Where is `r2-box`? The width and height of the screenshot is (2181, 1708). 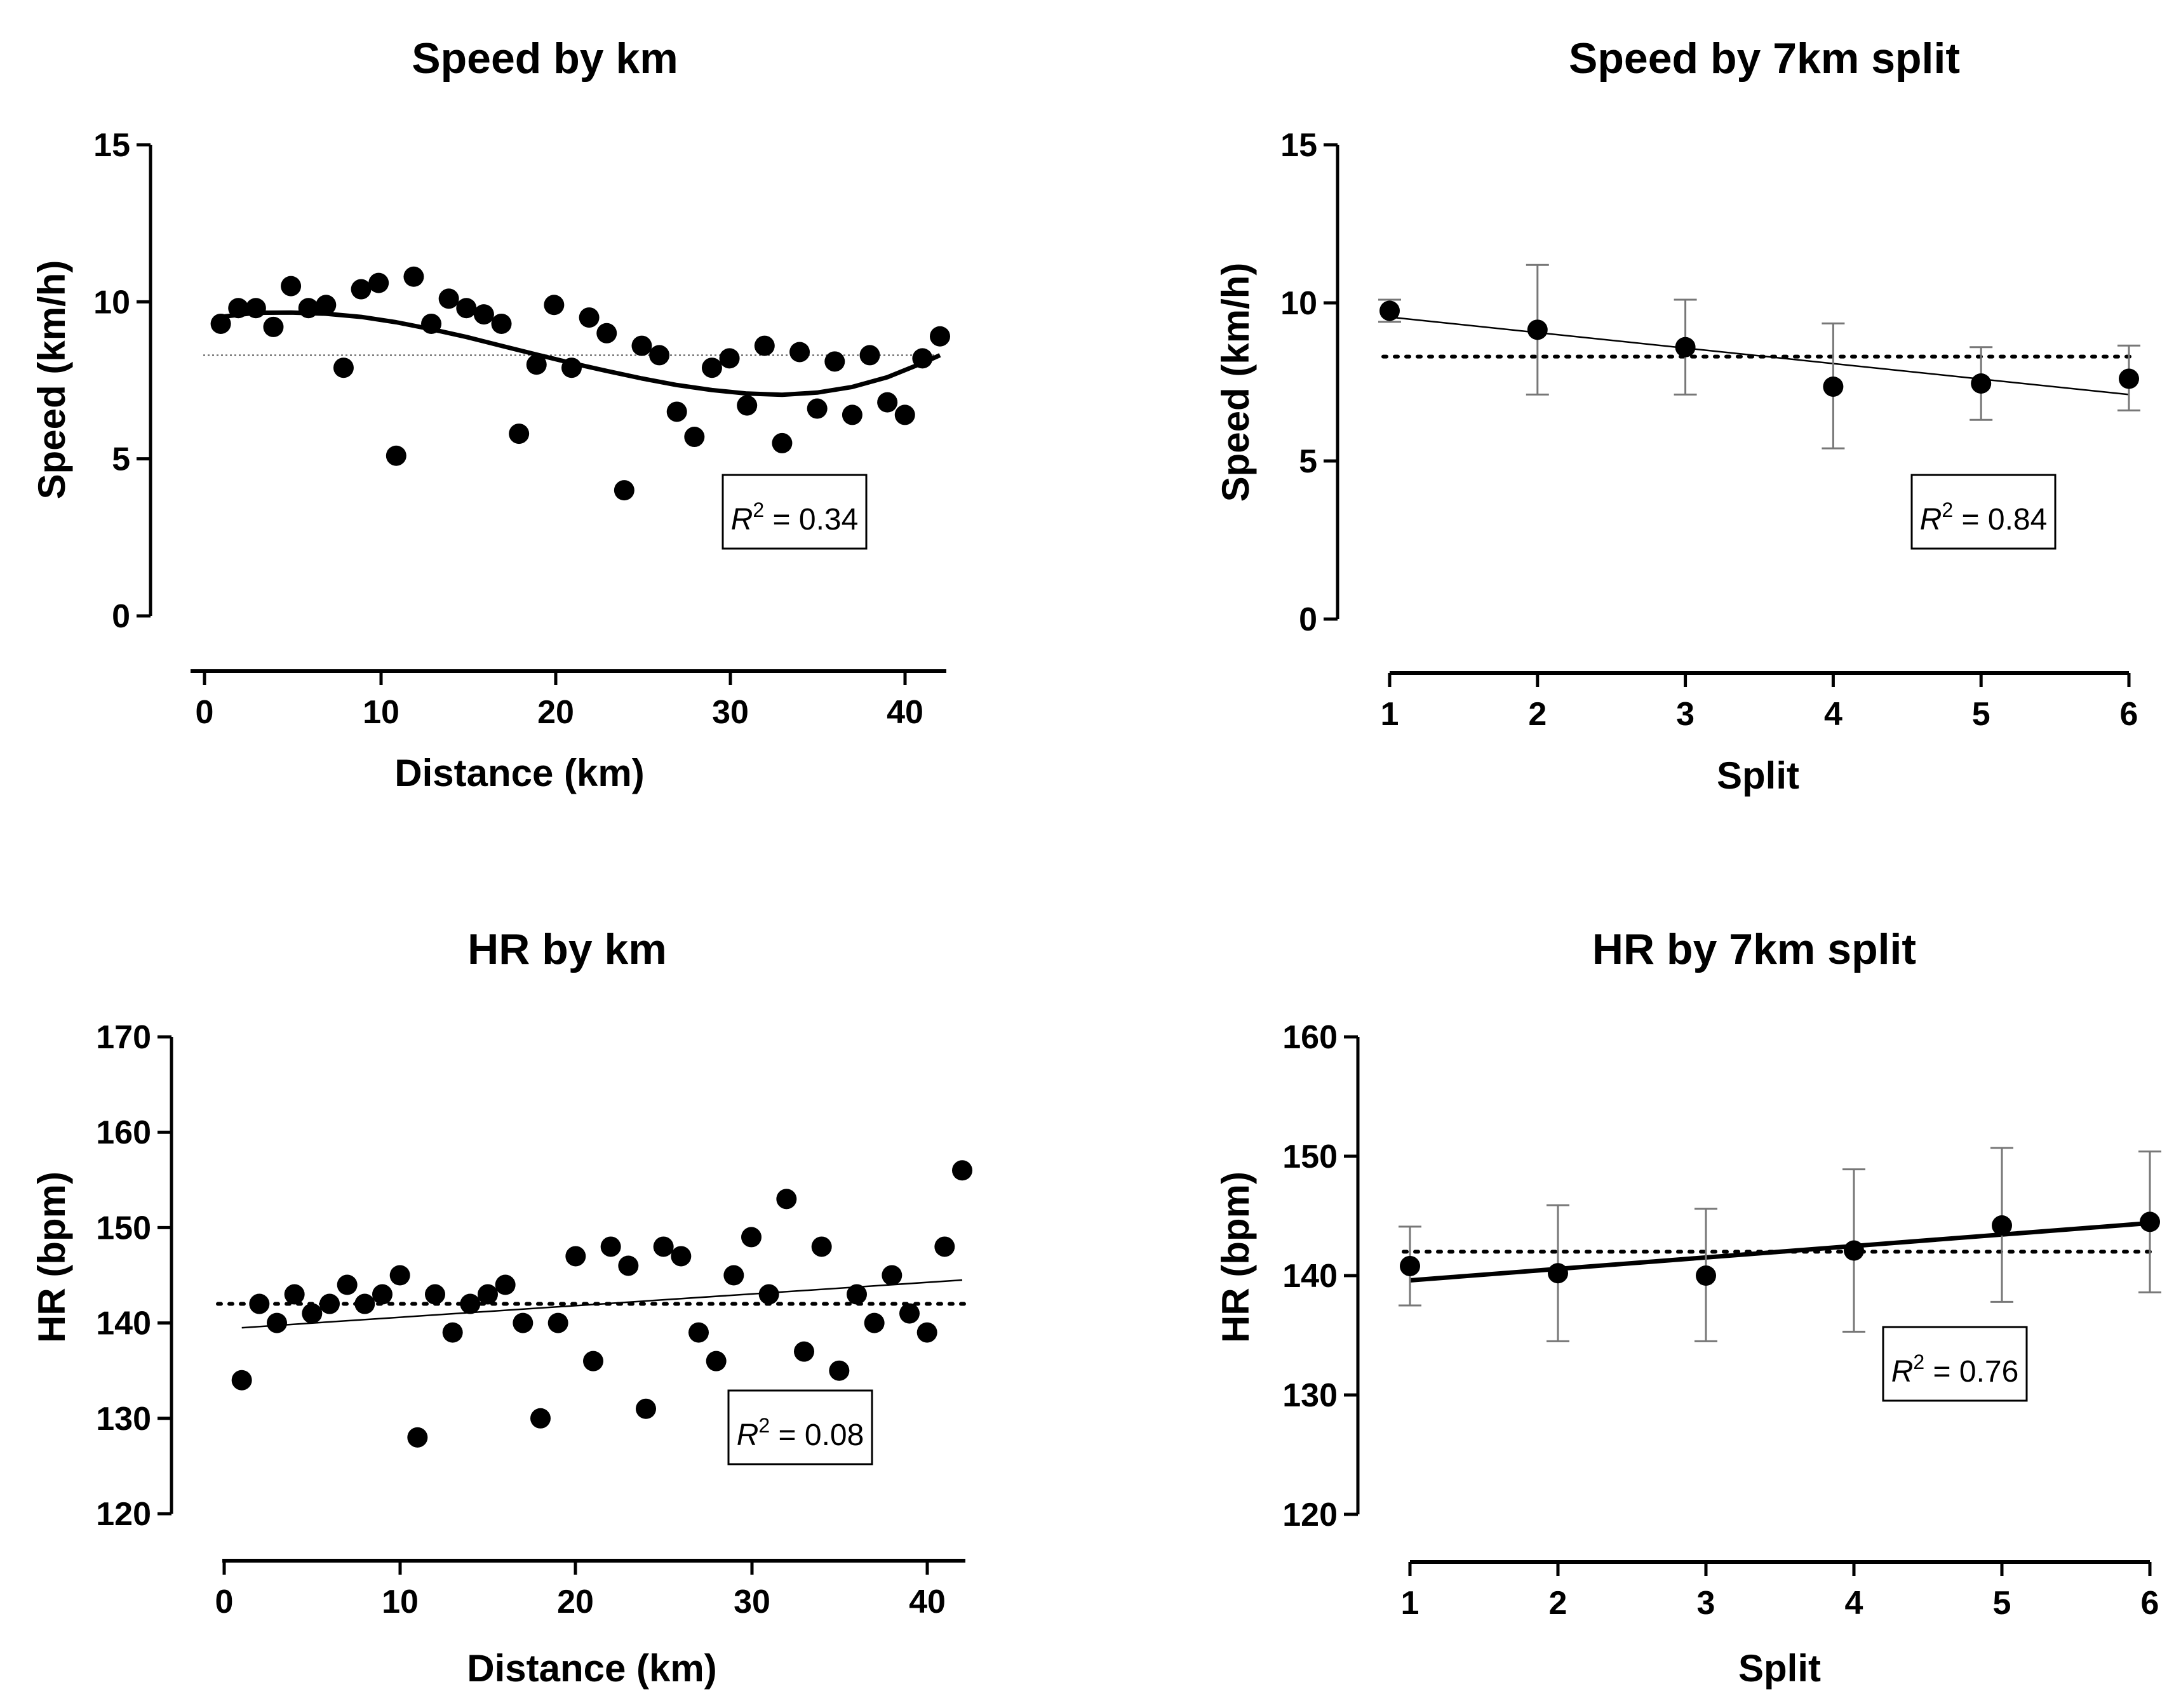 r2-box is located at coordinates (1984, 512).